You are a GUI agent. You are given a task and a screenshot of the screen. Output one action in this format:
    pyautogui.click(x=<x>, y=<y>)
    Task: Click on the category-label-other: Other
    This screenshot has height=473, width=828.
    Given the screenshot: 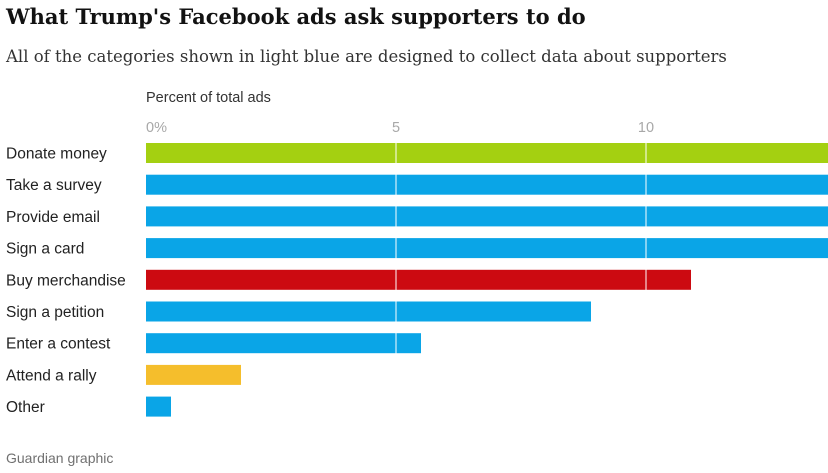 What is the action you would take?
    pyautogui.click(x=25, y=407)
    